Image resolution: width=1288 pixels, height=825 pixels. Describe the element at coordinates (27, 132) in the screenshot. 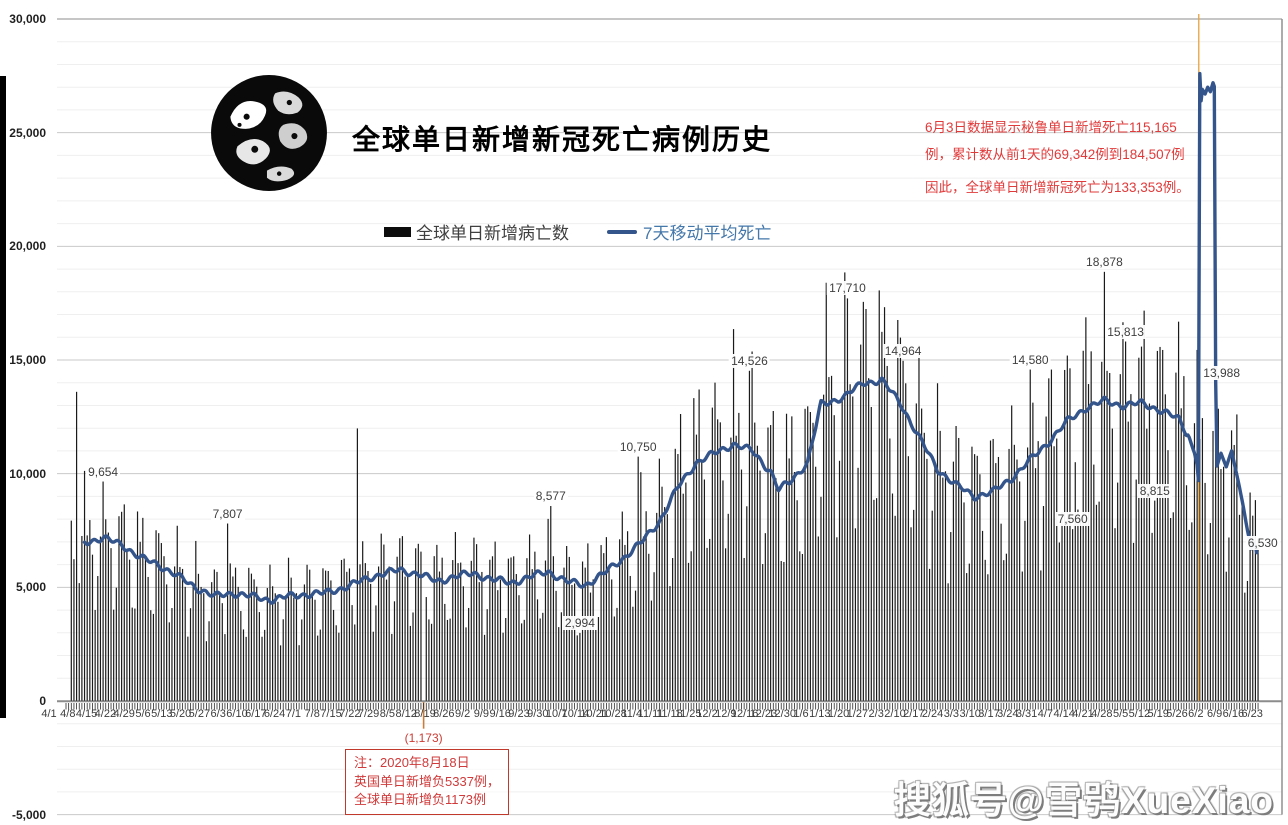

I see `y-axis-label: 25,000` at that location.